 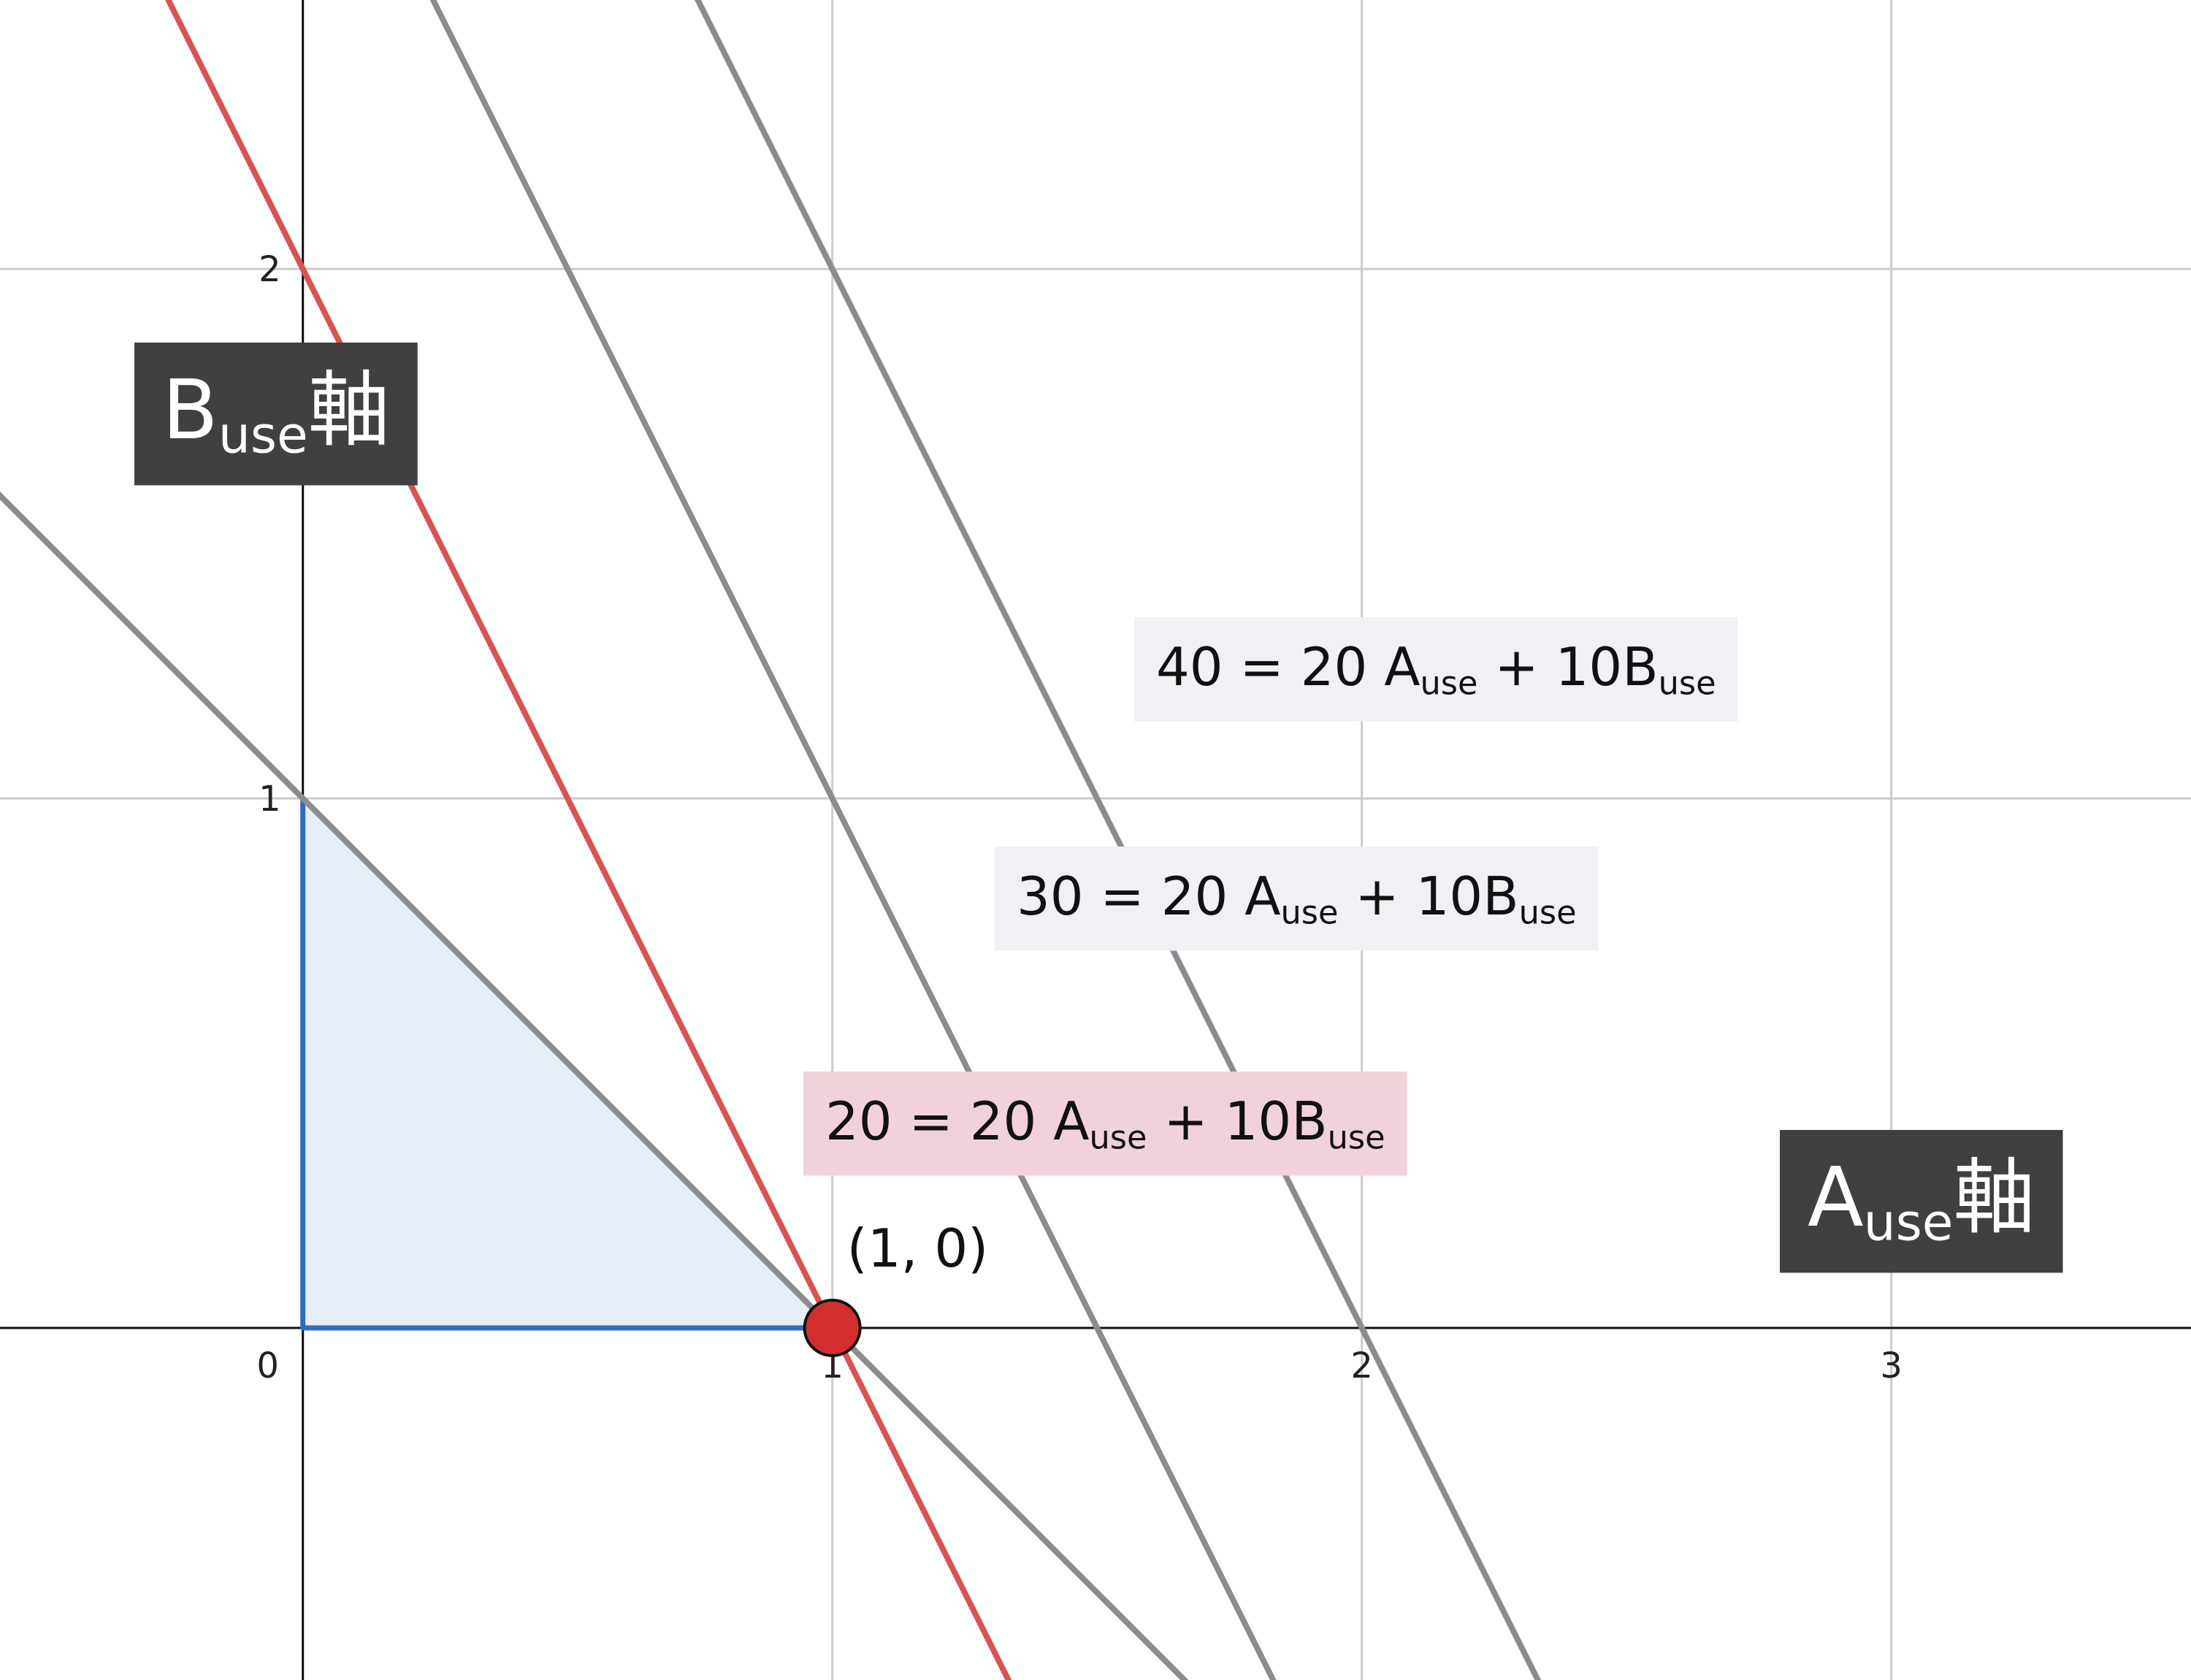 I want to click on x-axis-label-part: A, so click(x=1836, y=1197).